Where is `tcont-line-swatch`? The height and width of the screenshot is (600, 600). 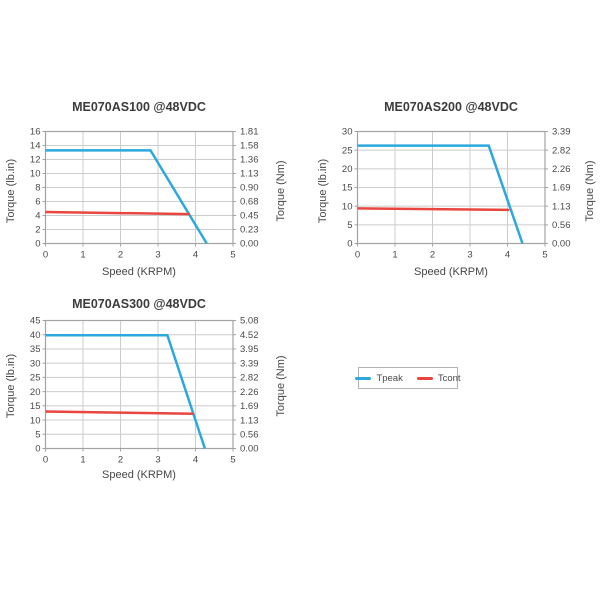
tcont-line-swatch is located at coordinates (424, 378).